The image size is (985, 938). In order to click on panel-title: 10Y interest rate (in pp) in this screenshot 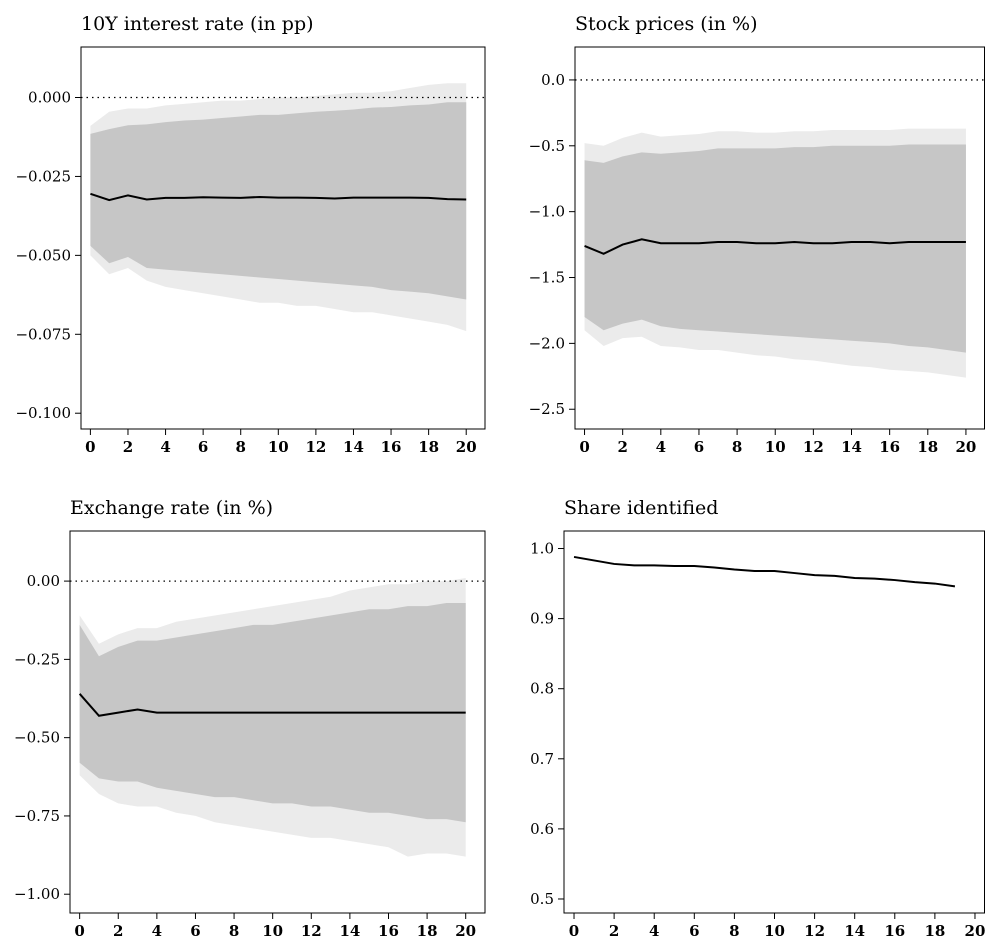, I will do `click(197, 24)`.